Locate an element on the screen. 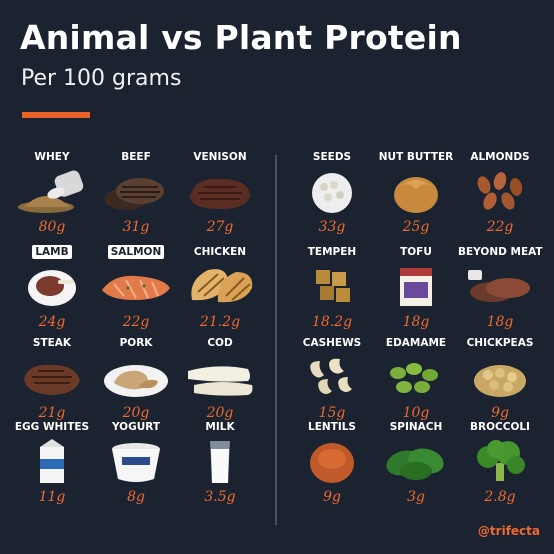 Image resolution: width=554 pixels, height=554 pixels. protein-value: 80g is located at coordinates (52, 227).